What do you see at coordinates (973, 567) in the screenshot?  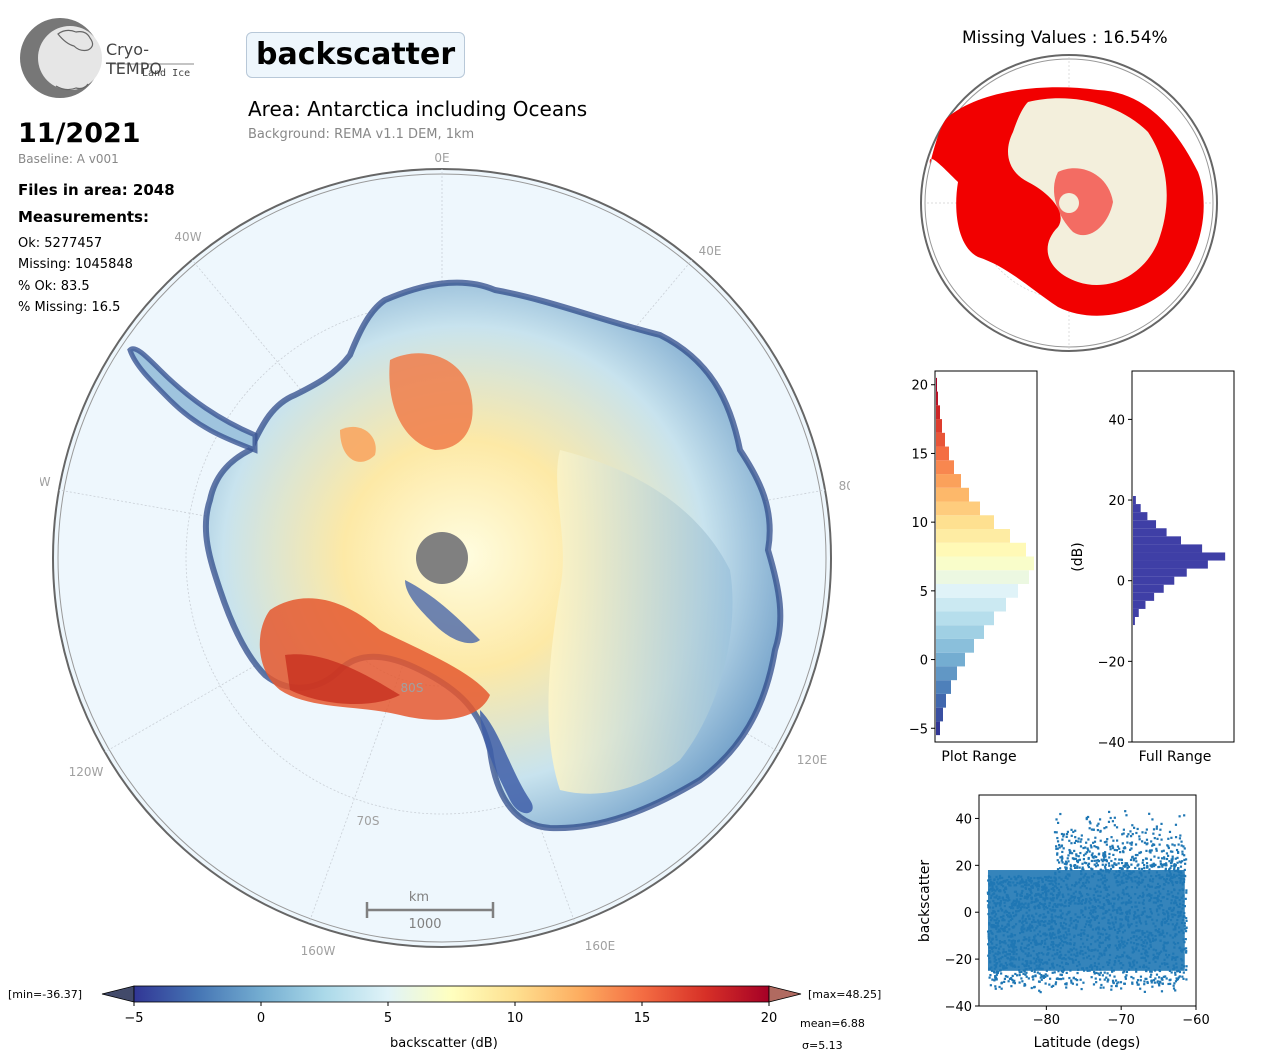 I see `plot-range-histogram: 20 15 10 5 0 −5 Plot Range` at bounding box center [973, 567].